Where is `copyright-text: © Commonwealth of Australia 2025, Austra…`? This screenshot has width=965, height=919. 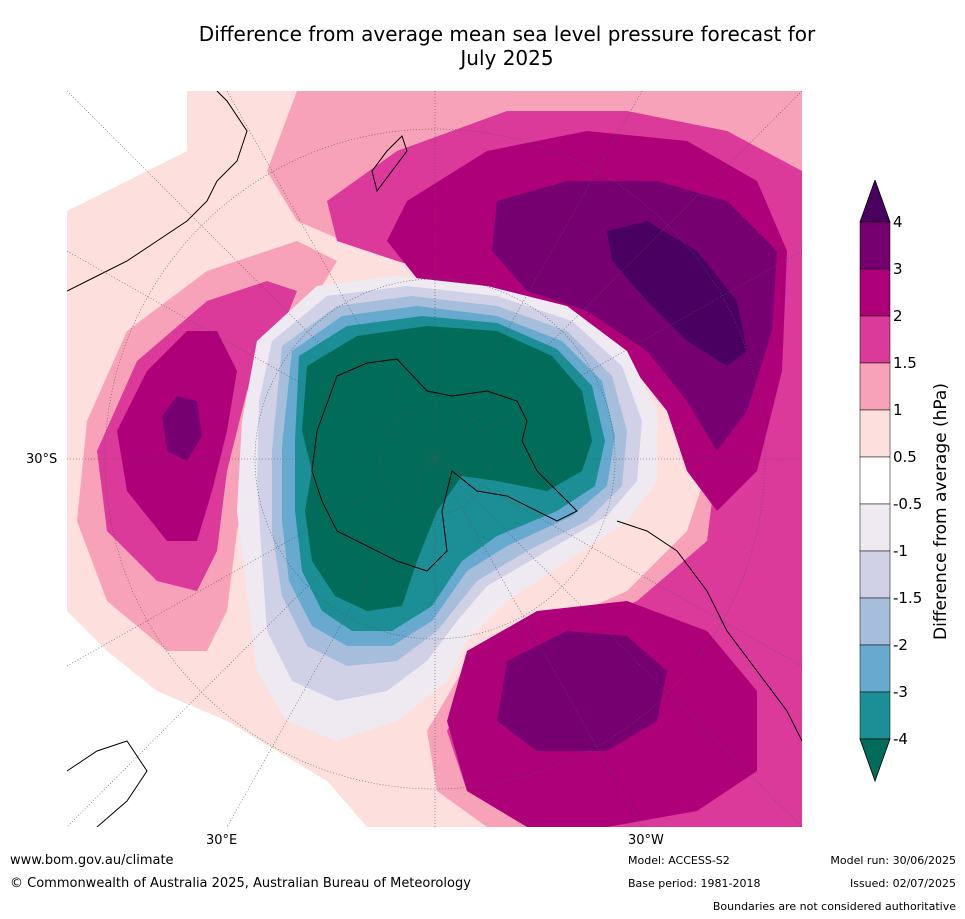 copyright-text: © Commonwealth of Australia 2025, Austra… is located at coordinates (240, 883).